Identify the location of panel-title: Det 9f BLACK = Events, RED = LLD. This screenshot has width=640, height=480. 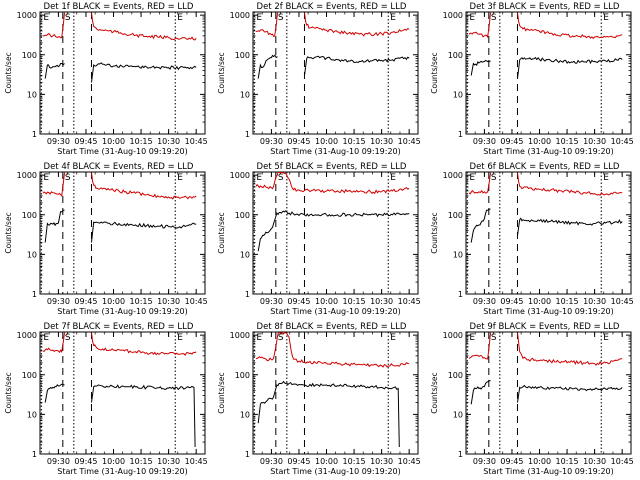
(545, 327).